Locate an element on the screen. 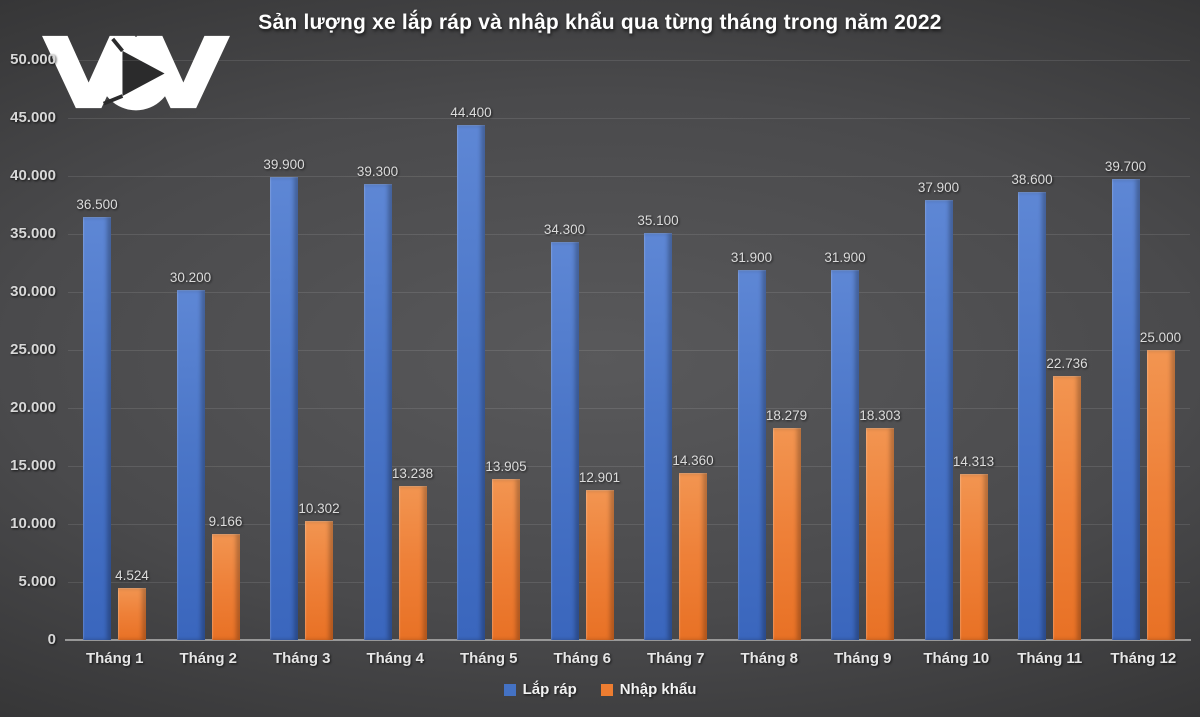 The image size is (1200, 717). data-label: 34.300 is located at coordinates (564, 230).